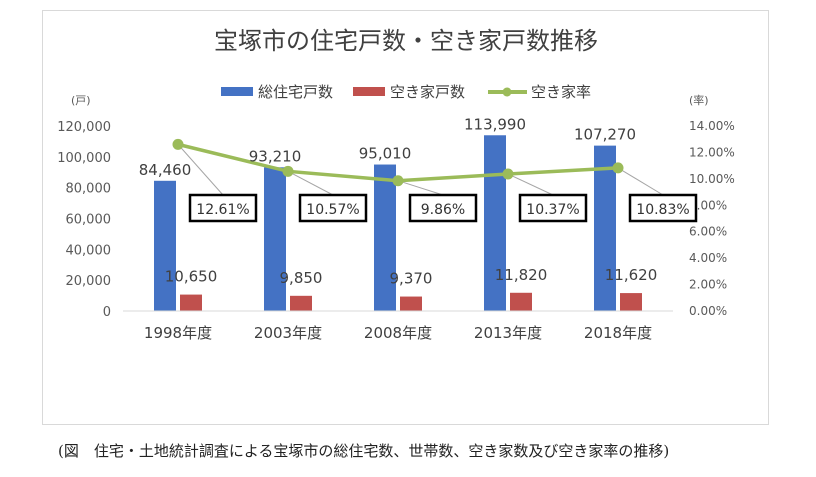 The height and width of the screenshot is (477, 816). What do you see at coordinates (427, 92) in the screenshot?
I see `legend-label-vacant: 空き家戸数` at bounding box center [427, 92].